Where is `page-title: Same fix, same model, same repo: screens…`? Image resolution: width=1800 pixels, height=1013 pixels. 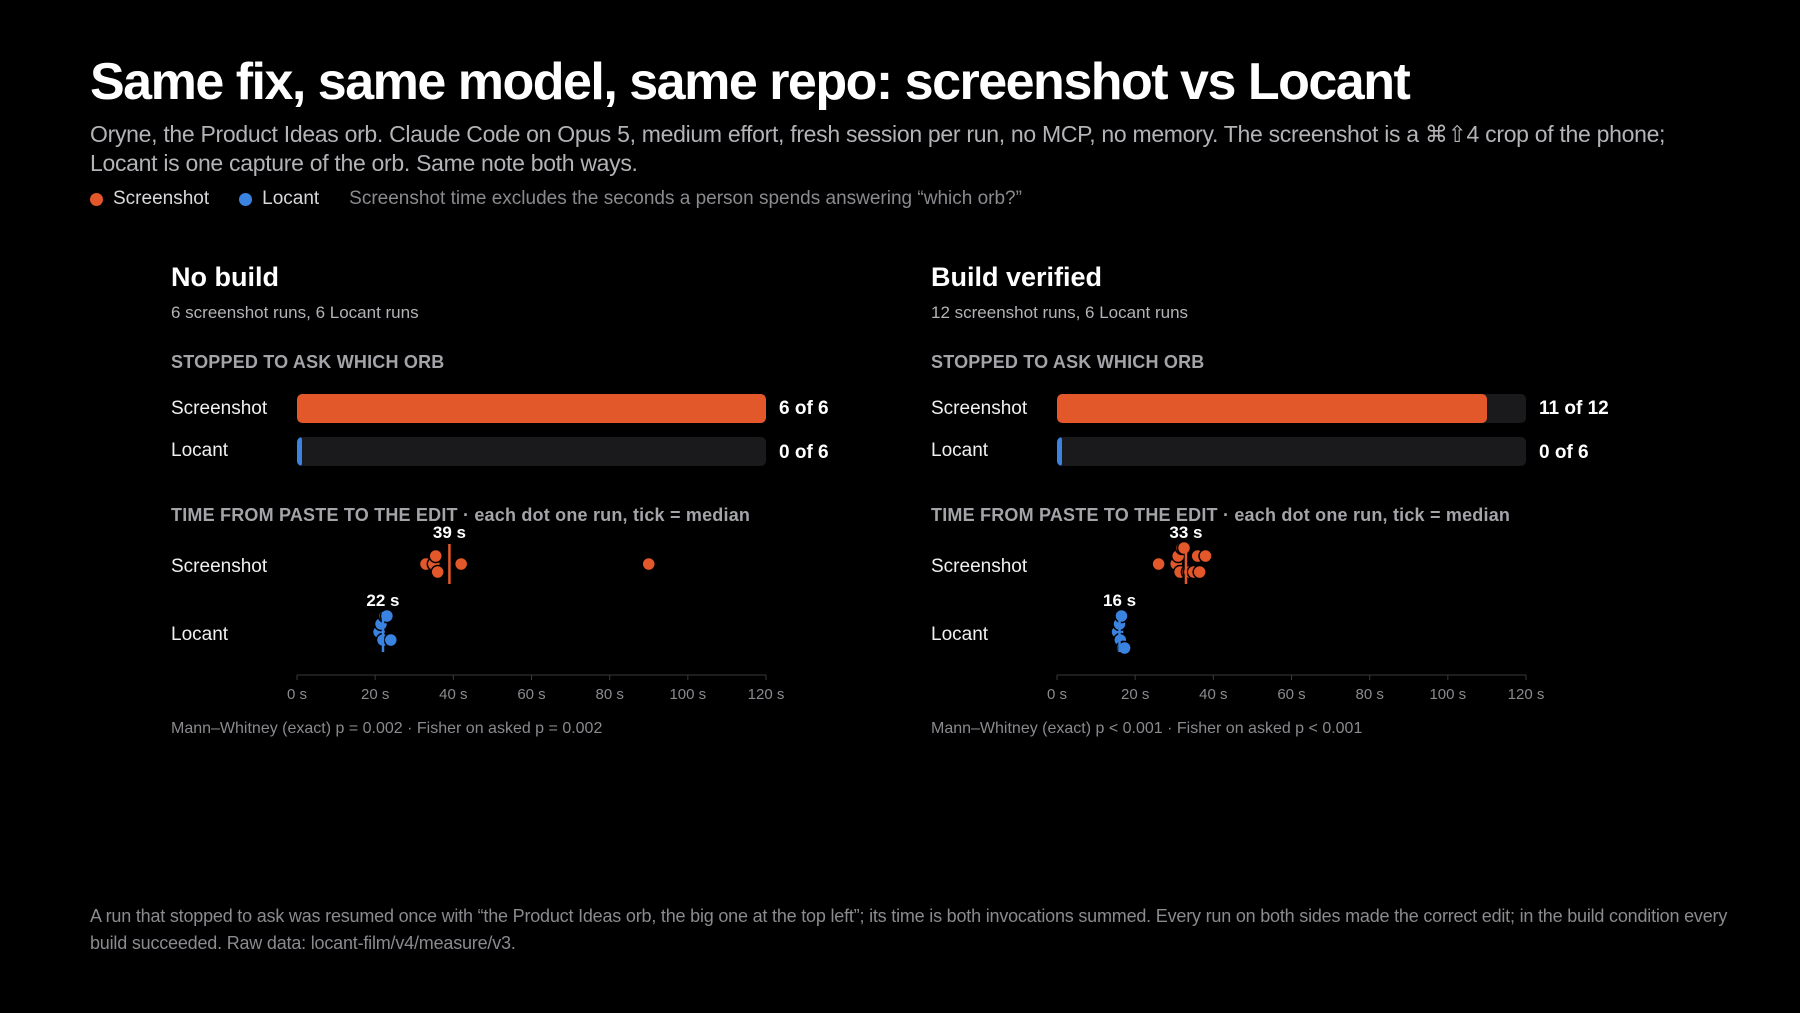 page-title: Same fix, same model, same repo: screens… is located at coordinates (750, 82).